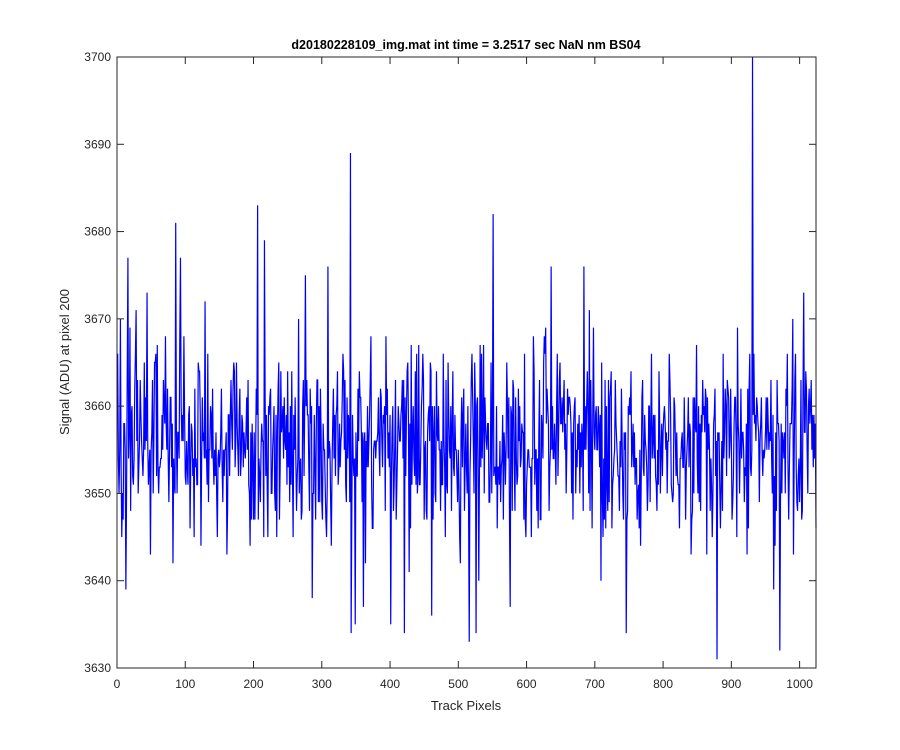 This screenshot has width=900, height=750. Describe the element at coordinates (322, 684) in the screenshot. I see `x-tick-label: 300` at that location.